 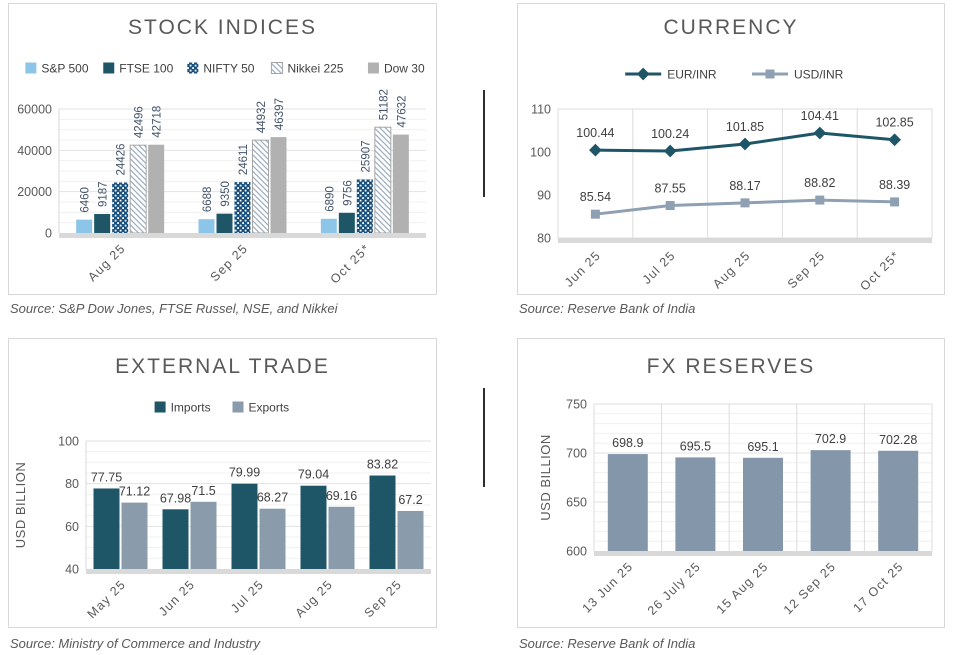 I want to click on svg-text: 100, so click(x=68, y=442).